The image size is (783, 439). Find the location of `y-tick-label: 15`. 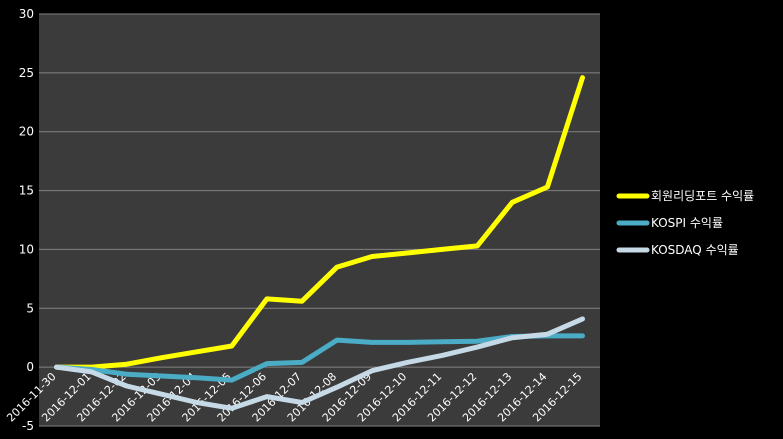

y-tick-label: 15 is located at coordinates (26, 191).